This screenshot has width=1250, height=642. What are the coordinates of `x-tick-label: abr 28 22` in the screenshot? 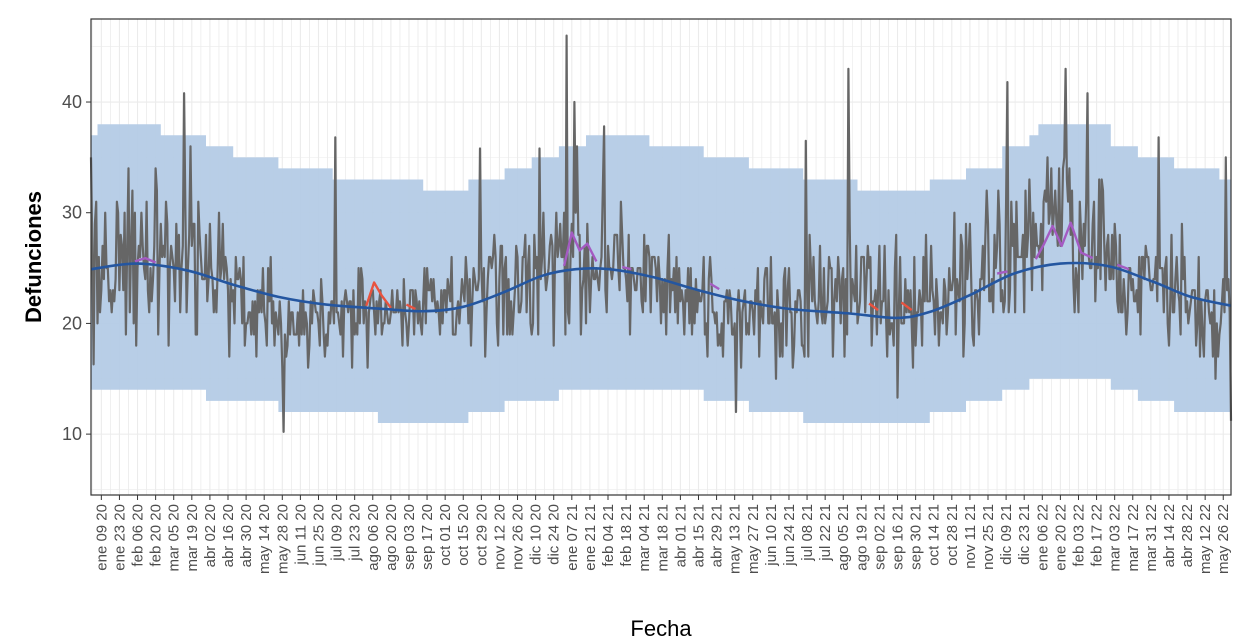 It's located at (1187, 535).